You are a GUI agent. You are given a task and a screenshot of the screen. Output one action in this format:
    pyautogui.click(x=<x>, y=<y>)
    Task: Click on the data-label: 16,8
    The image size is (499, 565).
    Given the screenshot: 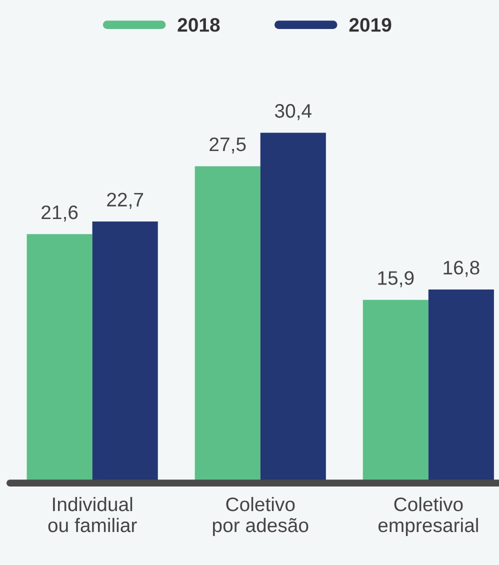 What is the action you would take?
    pyautogui.click(x=462, y=268)
    